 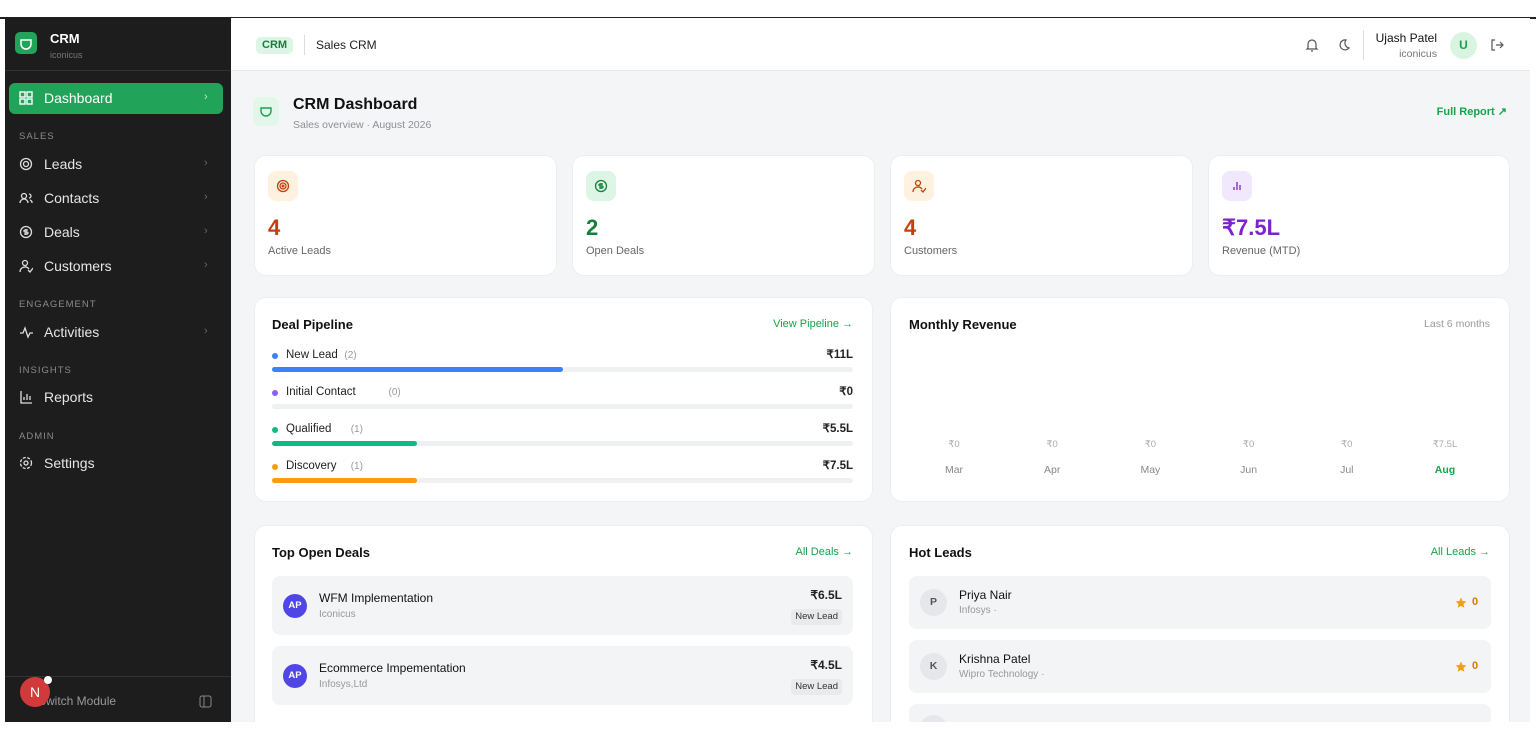 What do you see at coordinates (77, 701) in the screenshot?
I see `switch-module: Switch Module` at bounding box center [77, 701].